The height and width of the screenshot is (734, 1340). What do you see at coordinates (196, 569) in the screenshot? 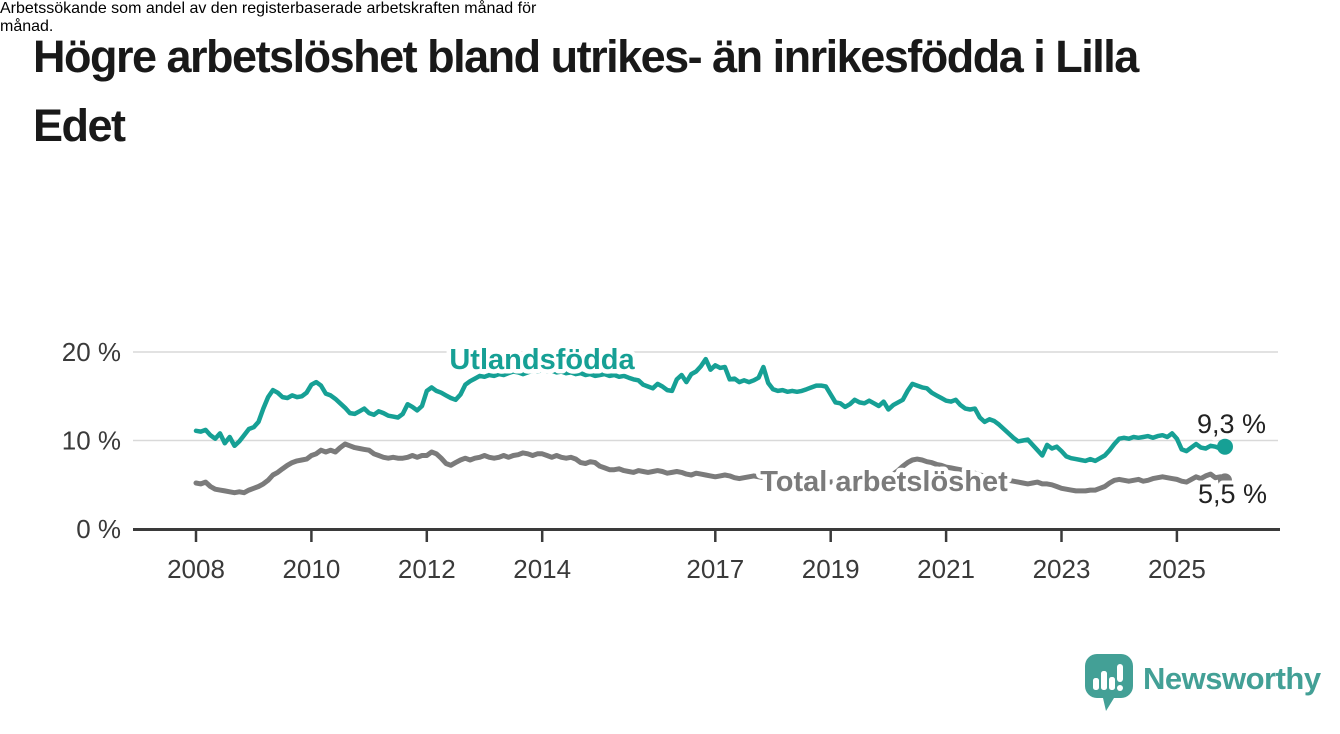
I see `x-tick-label-2008: 2008` at bounding box center [196, 569].